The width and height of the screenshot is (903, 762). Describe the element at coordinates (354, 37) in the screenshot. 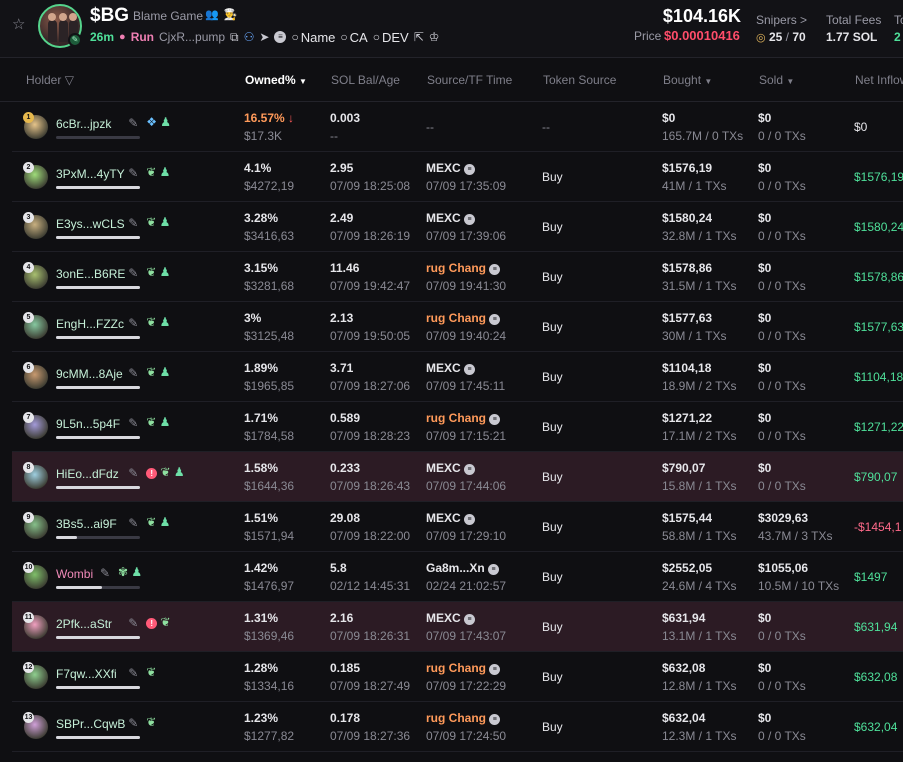

I see `search-ca-link: ○ CA` at that location.